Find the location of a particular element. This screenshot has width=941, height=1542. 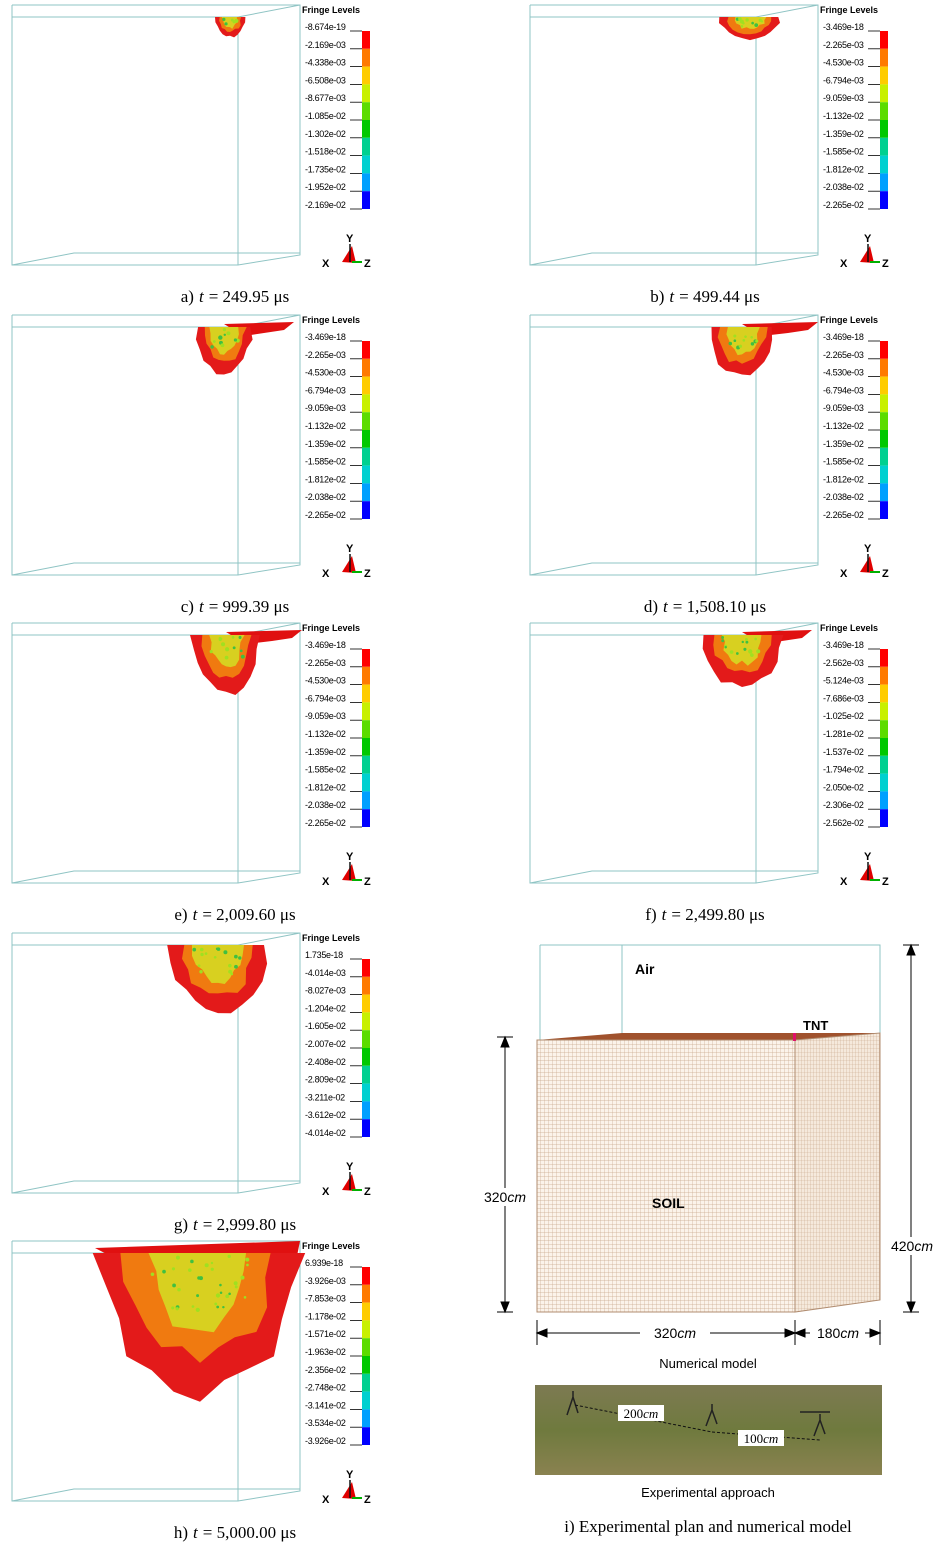

caption-time: = 2,499.80 μs is located at coordinates (717, 914).